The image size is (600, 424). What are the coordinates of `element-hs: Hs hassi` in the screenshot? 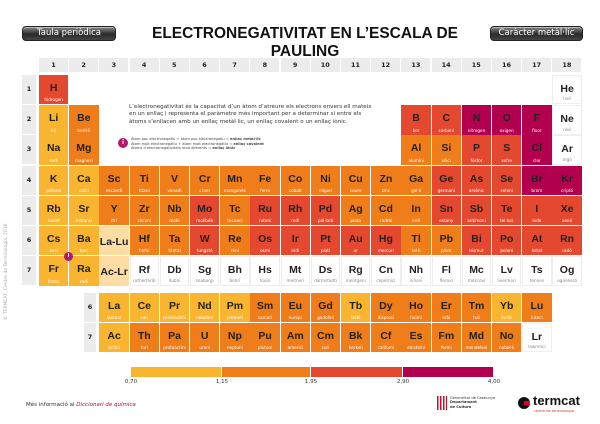 It's located at (265, 271).